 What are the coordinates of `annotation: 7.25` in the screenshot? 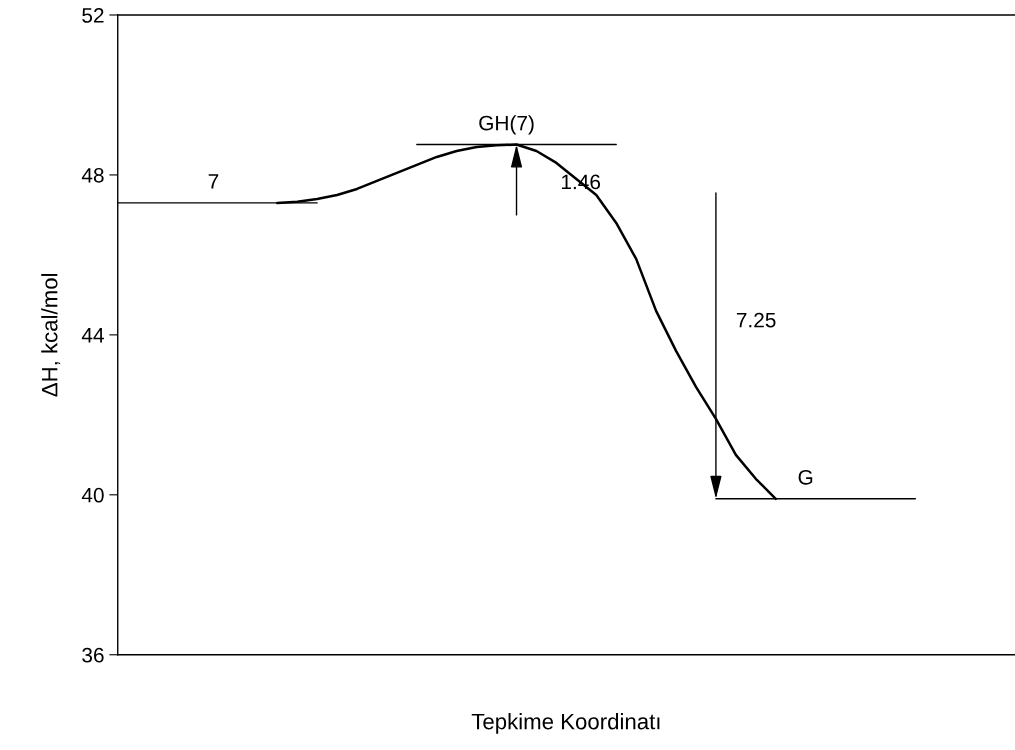 It's located at (756, 320).